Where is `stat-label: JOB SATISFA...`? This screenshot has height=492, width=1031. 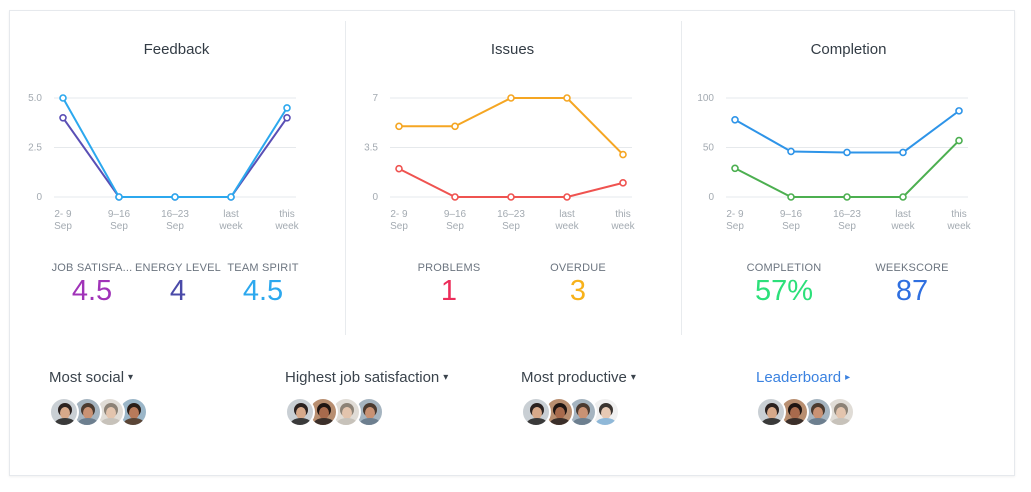
stat-label: JOB SATISFA... is located at coordinates (92, 268).